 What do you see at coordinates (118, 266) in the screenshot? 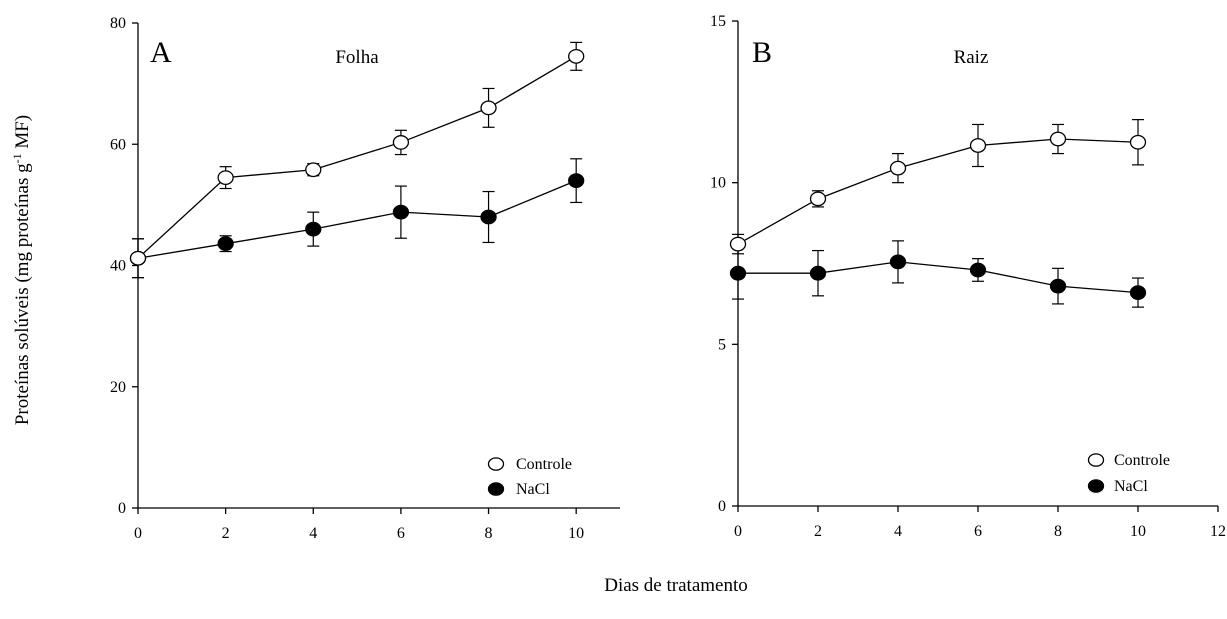
I see `y-tick-label: 40` at bounding box center [118, 266].